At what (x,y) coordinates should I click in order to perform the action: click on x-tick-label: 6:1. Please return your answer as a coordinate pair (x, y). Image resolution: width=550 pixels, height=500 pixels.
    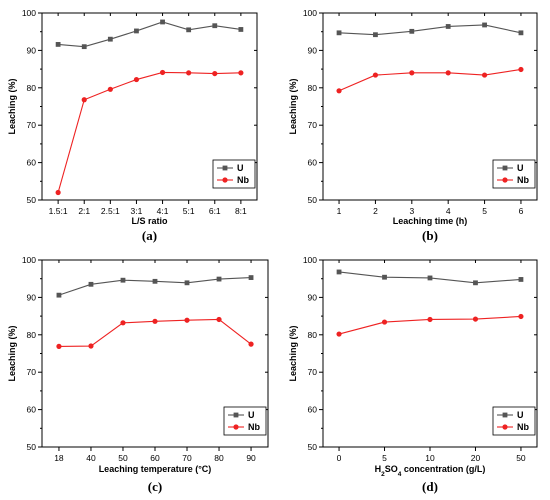
    Looking at the image, I should click on (215, 211).